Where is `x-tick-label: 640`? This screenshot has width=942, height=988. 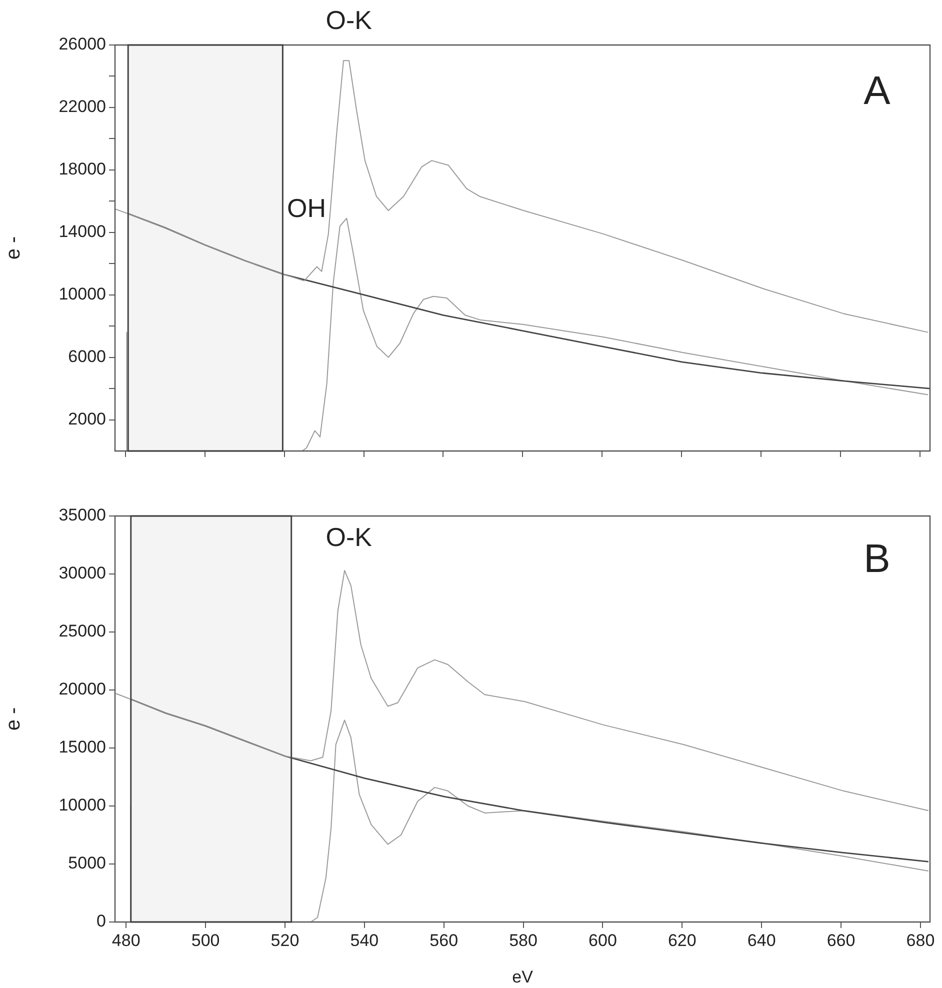
x-tick-label: 640 is located at coordinates (761, 940).